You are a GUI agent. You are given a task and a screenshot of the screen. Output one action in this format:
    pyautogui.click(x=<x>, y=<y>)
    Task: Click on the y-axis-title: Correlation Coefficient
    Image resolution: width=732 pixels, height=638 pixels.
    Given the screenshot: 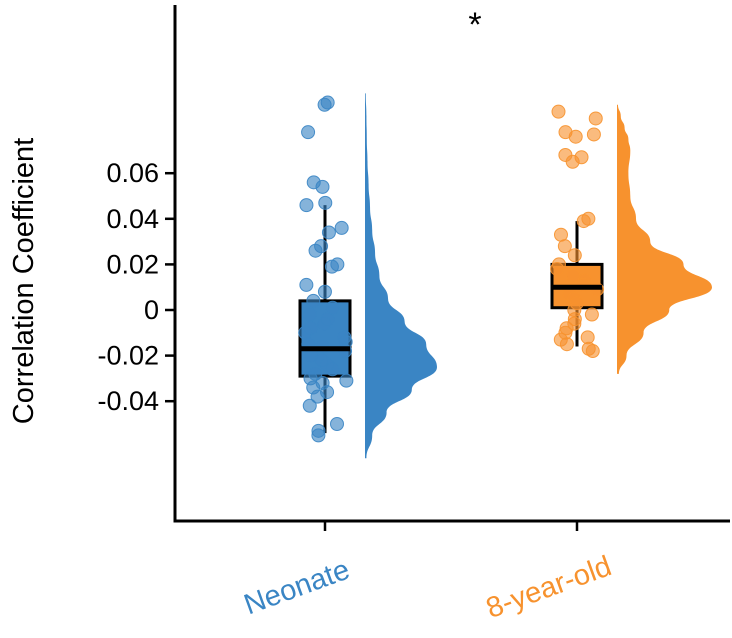 What is the action you would take?
    pyautogui.click(x=24, y=281)
    